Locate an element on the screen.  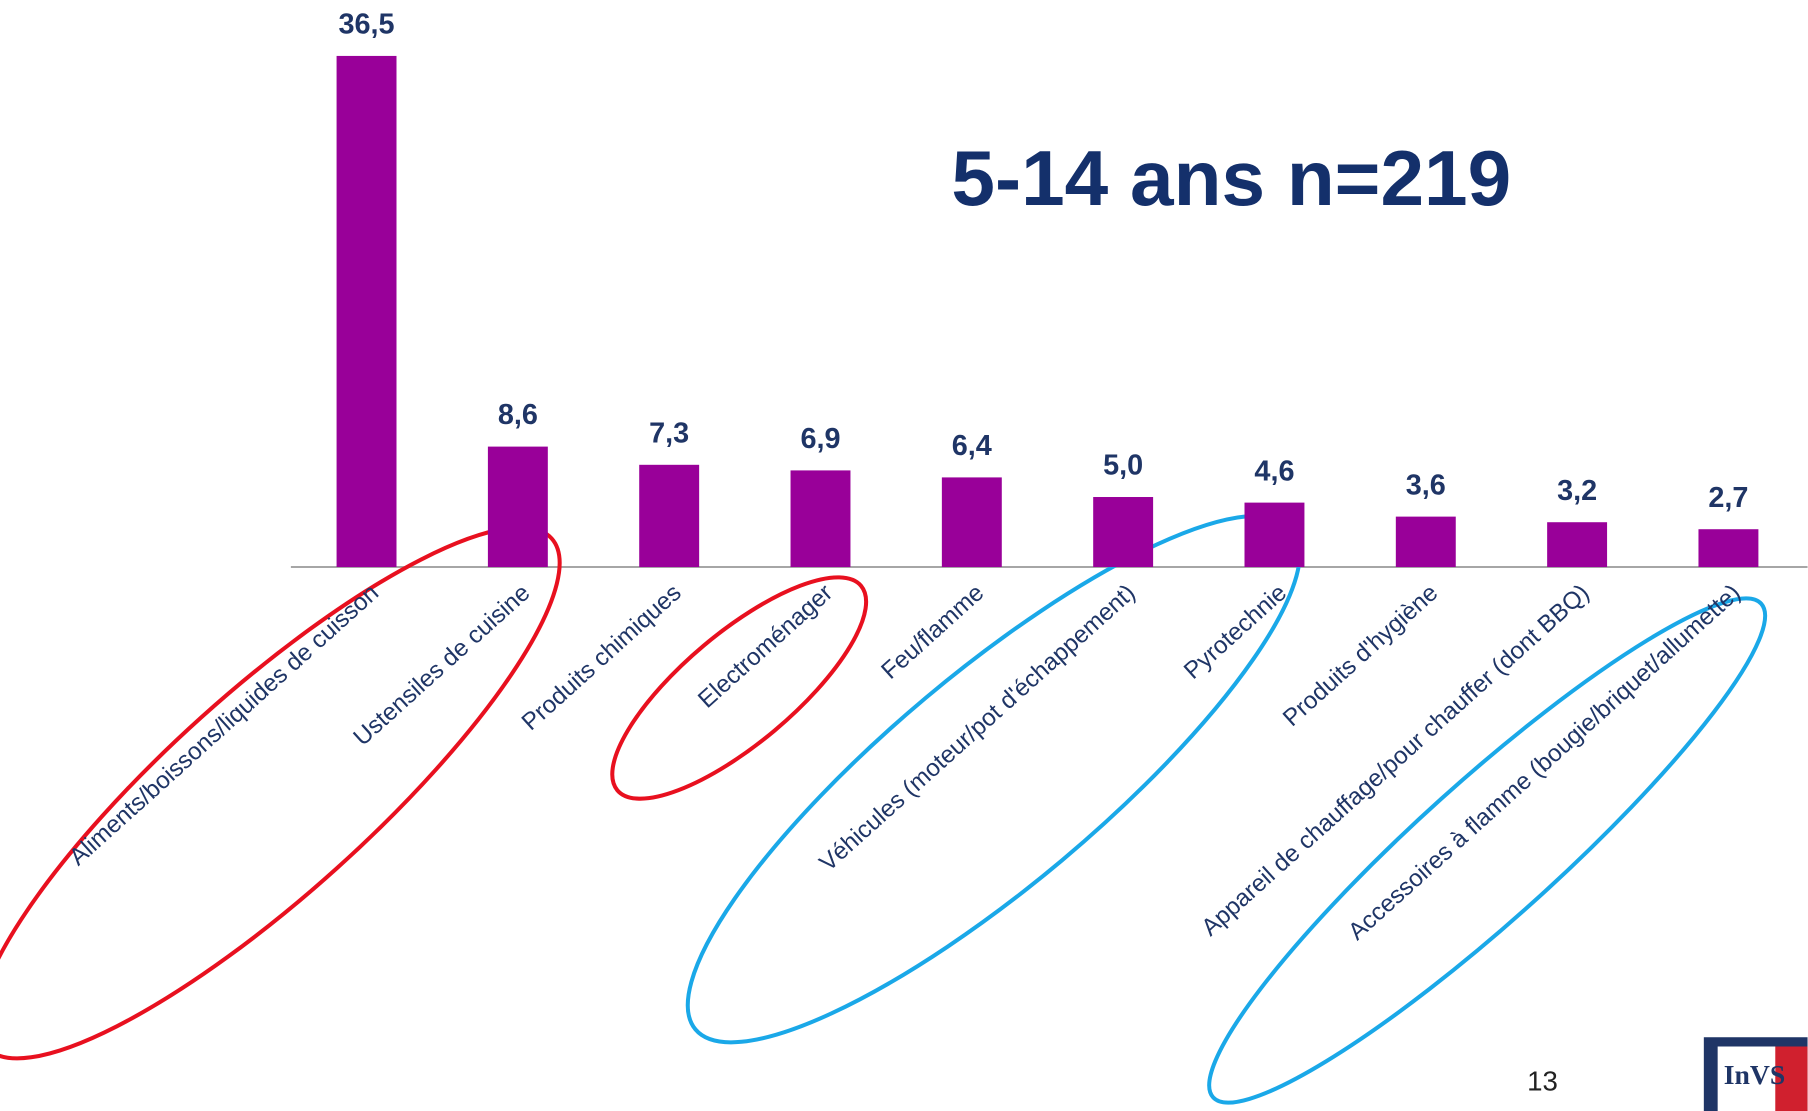
value-label: 5,0 is located at coordinates (1123, 466).